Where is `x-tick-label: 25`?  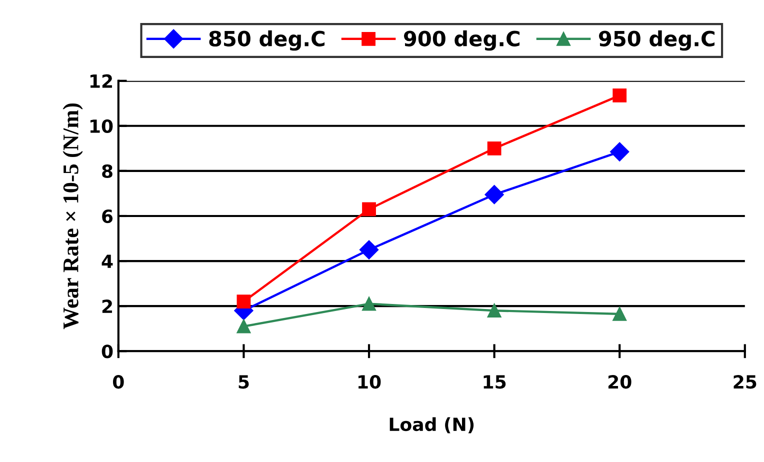
x-tick-label: 25 is located at coordinates (745, 382).